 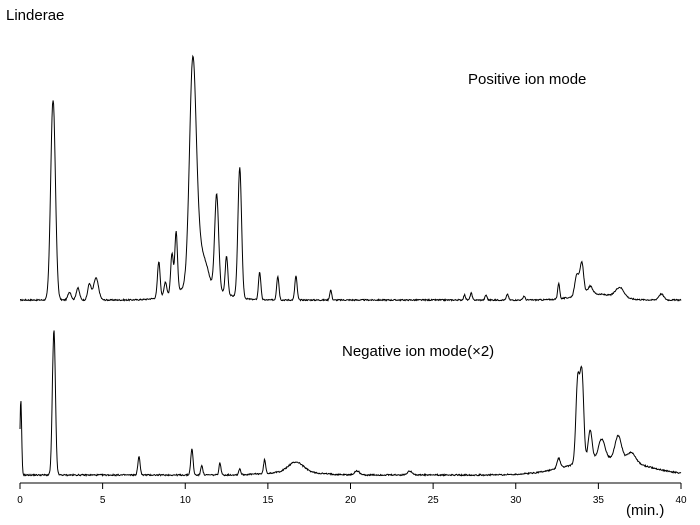 I want to click on x-tick-label: 5, so click(x=103, y=500).